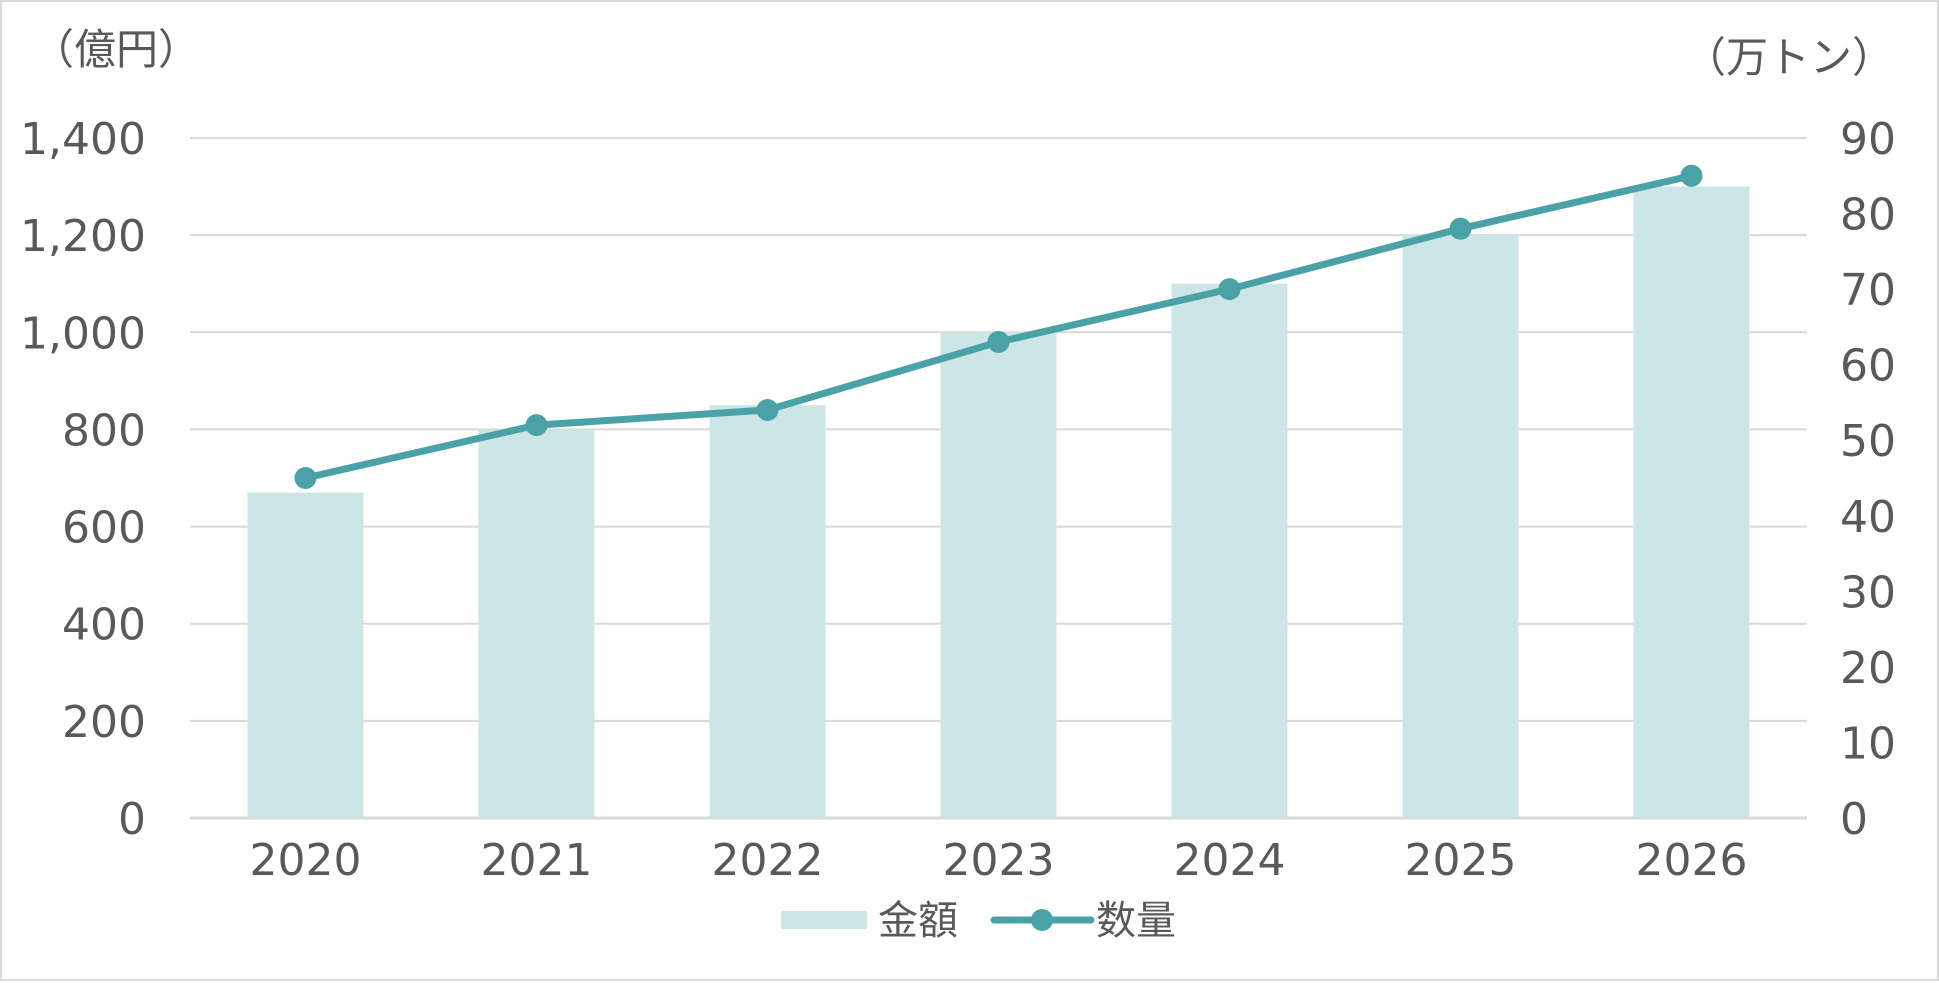 Image resolution: width=1939 pixels, height=983 pixels. I want to click on left-axis-tick-label: 800, so click(104, 430).